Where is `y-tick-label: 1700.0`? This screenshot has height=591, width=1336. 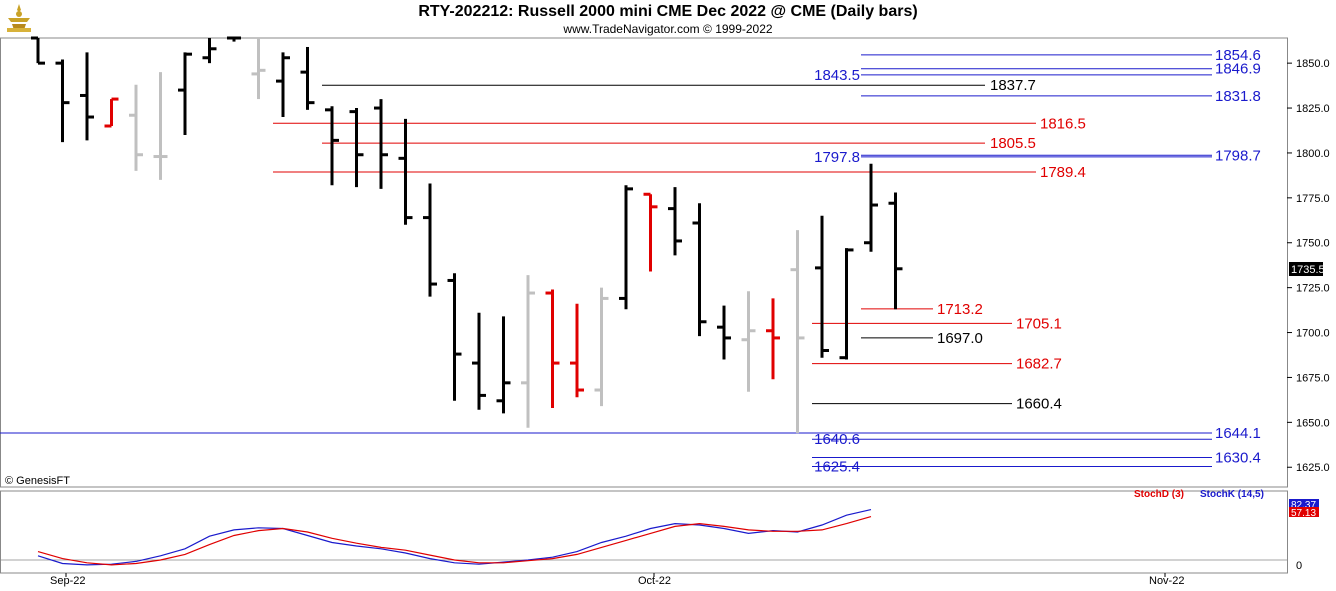
y-tick-label: 1700.0 is located at coordinates (1313, 334).